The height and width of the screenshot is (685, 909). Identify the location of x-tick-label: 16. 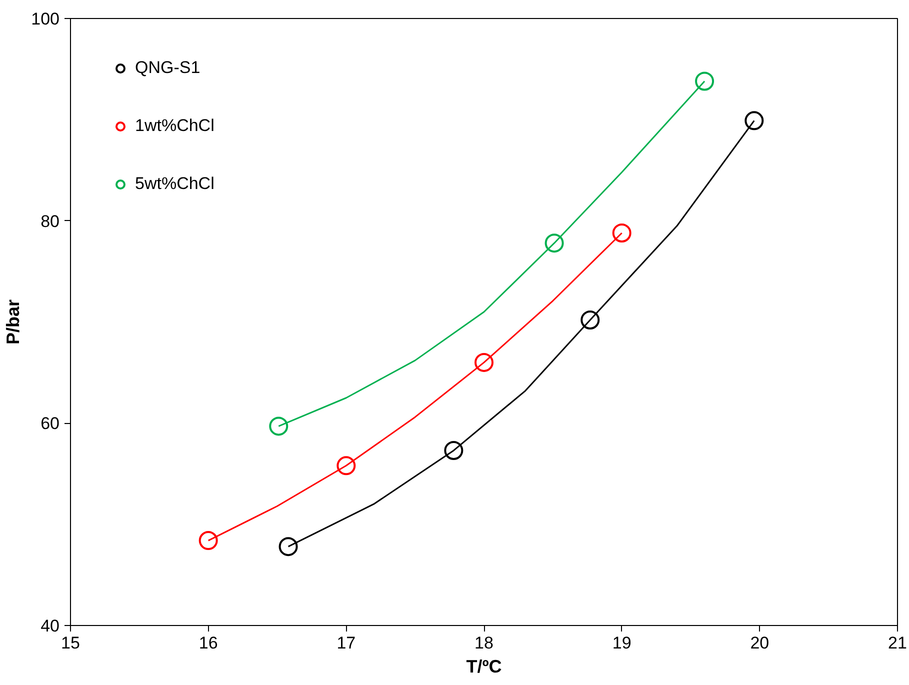
(208, 643).